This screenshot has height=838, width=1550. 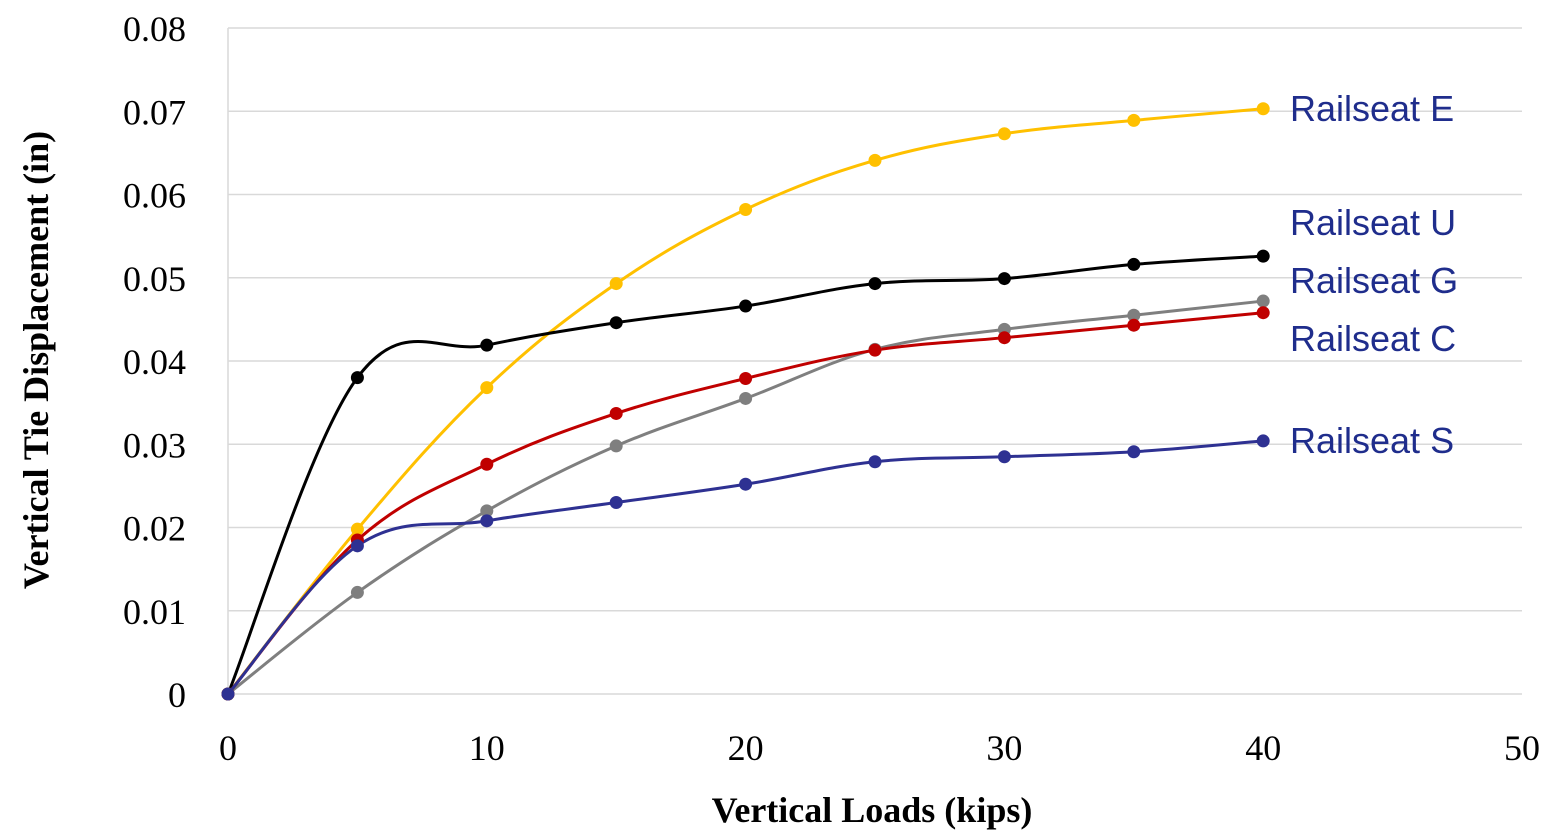 I want to click on y-axis-title: Vertical Tie Displacement (in), so click(x=36, y=360).